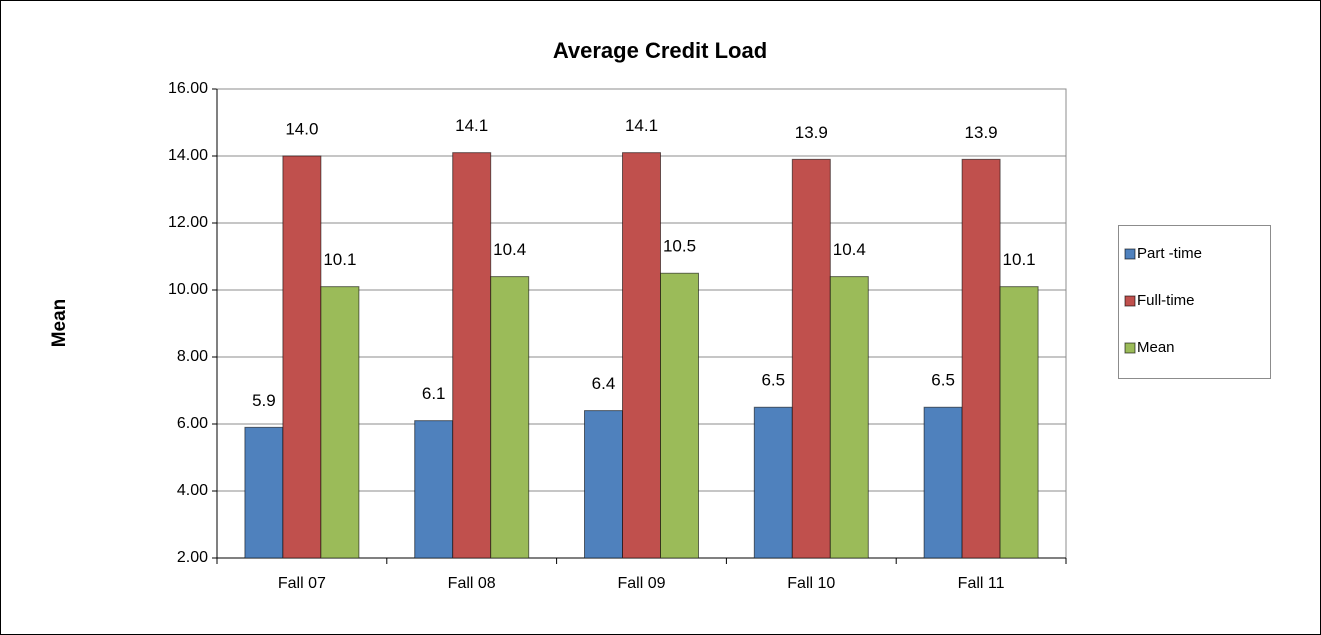 Image resolution: width=1321 pixels, height=635 pixels. What do you see at coordinates (59, 323) in the screenshot?
I see `y-axis-title: Mean` at bounding box center [59, 323].